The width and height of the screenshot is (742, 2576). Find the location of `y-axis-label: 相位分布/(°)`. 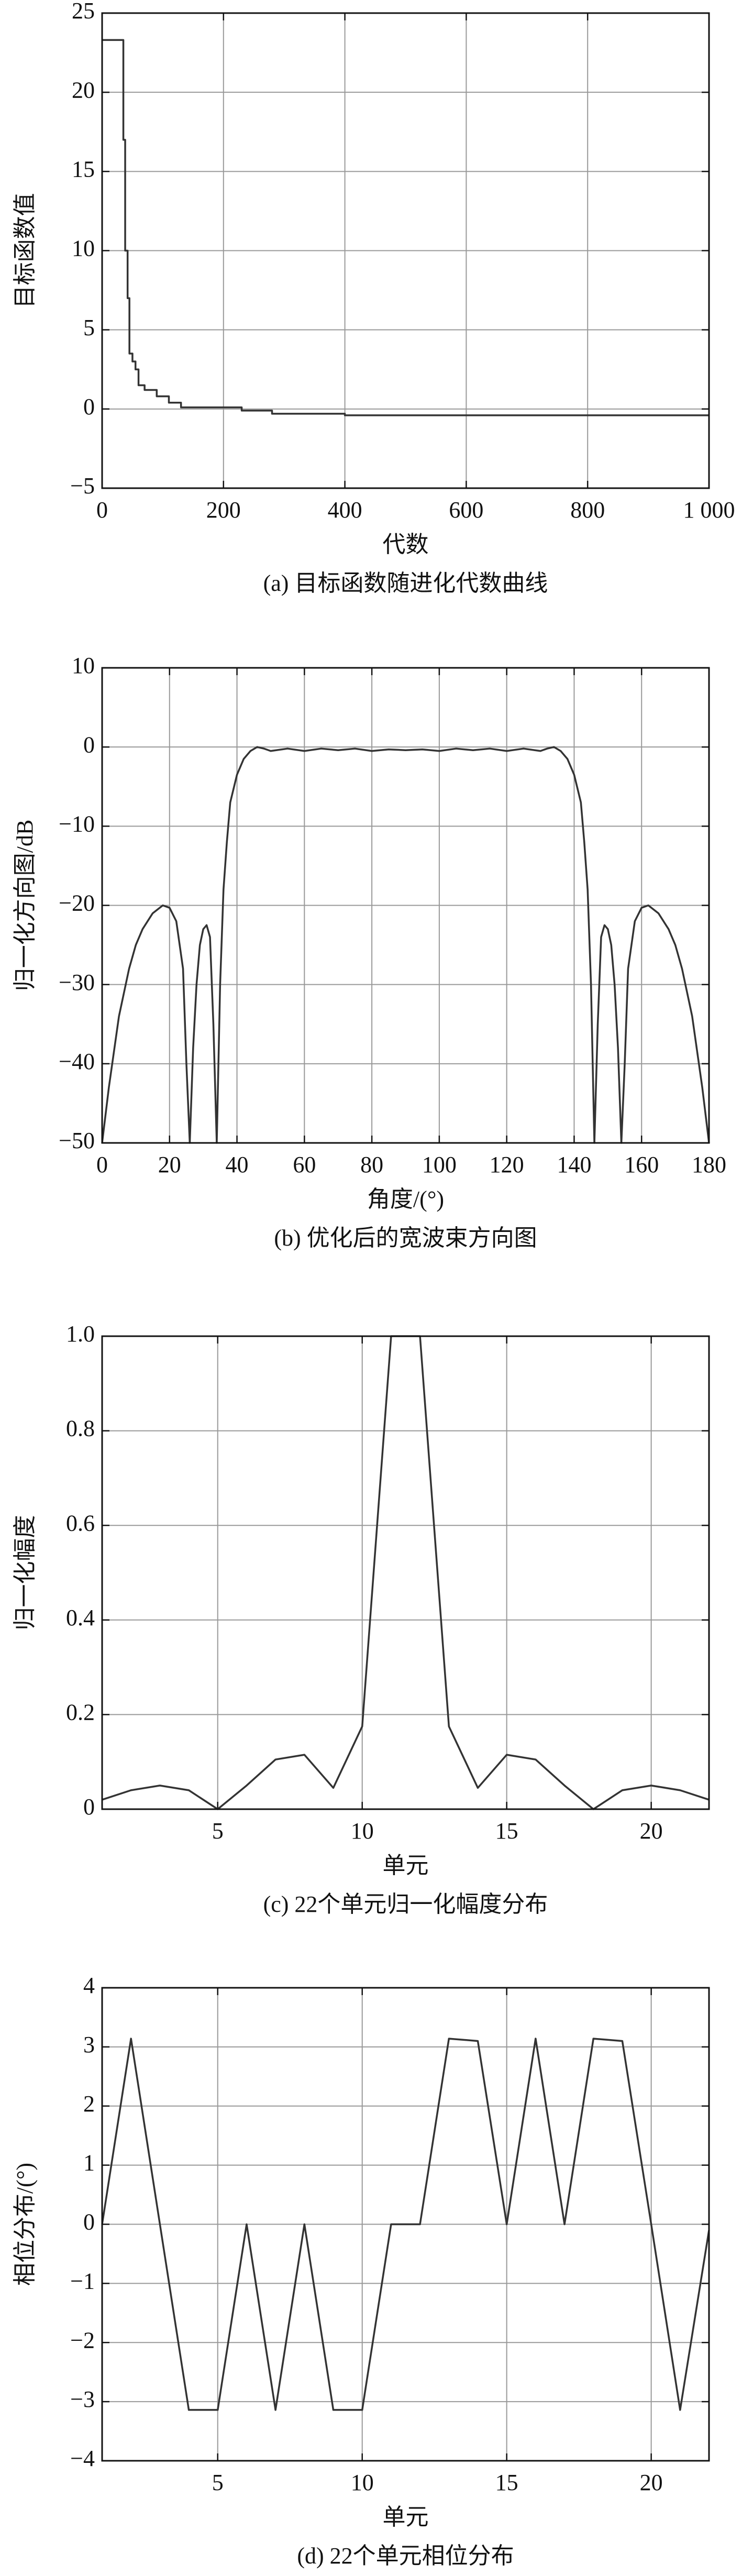

y-axis-label: 相位分布/(°) is located at coordinates (25, 2224).